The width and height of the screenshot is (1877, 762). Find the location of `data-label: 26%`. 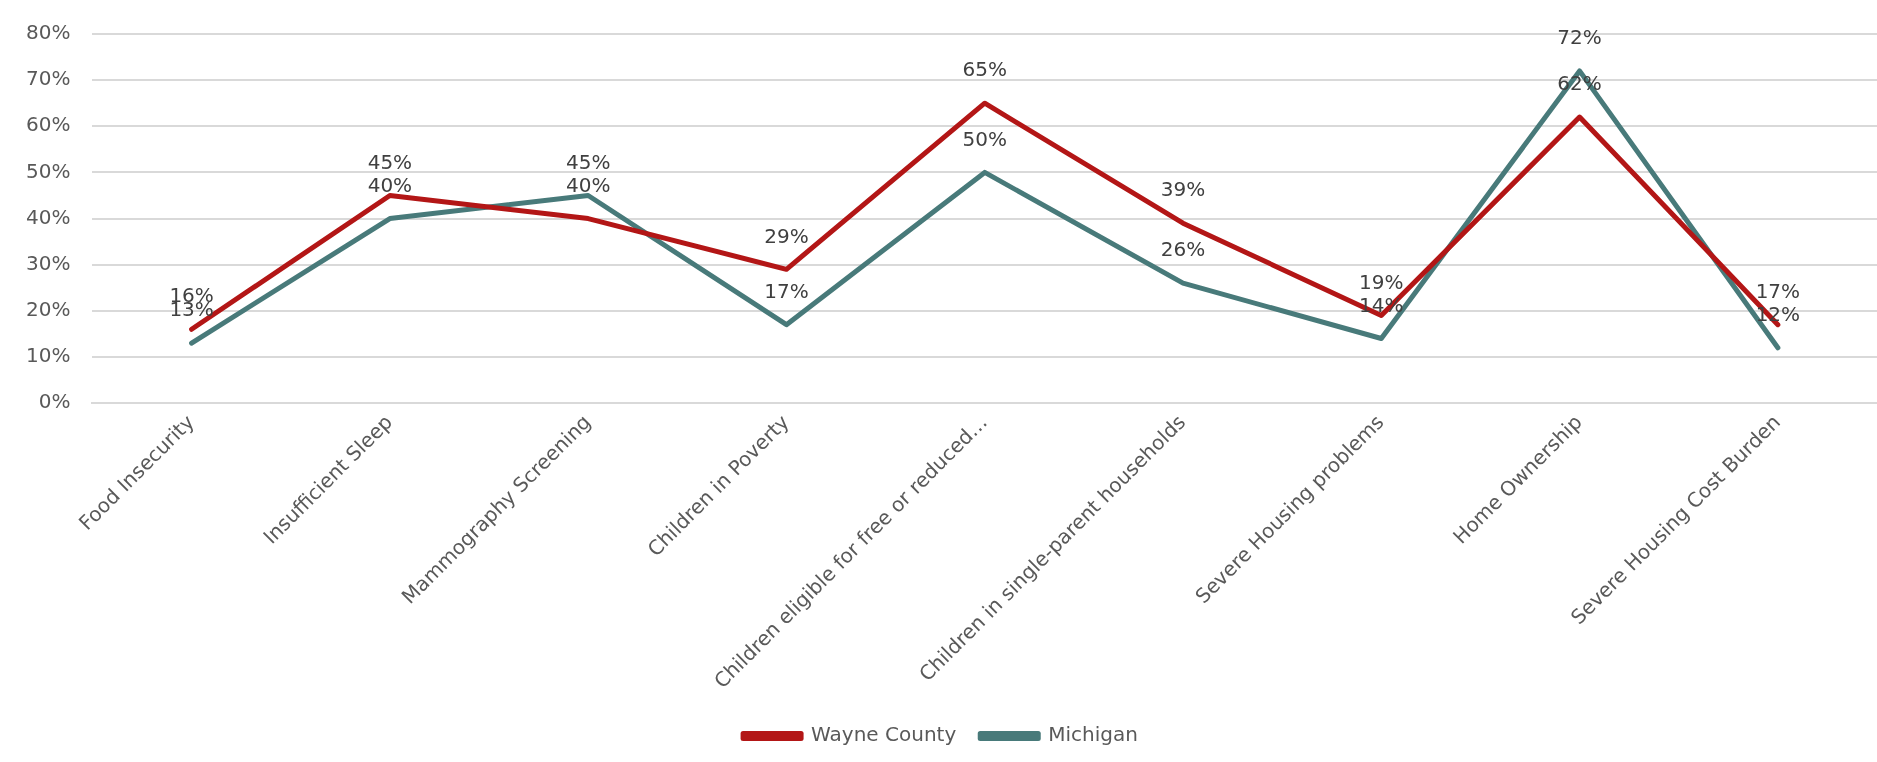

data-label: 26% is located at coordinates (1183, 249).